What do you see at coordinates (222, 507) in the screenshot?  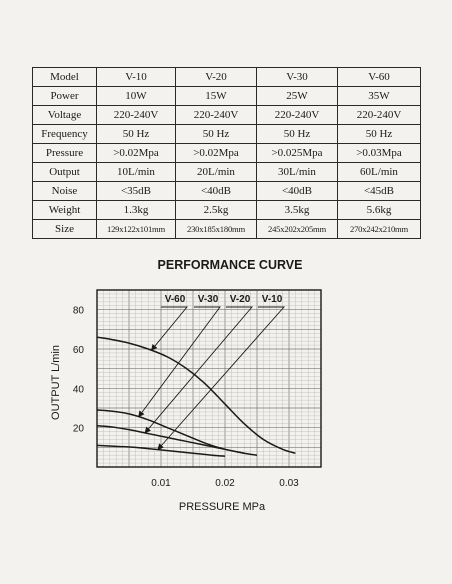 I see `x-axis-label: PRESSURE MPa` at bounding box center [222, 507].